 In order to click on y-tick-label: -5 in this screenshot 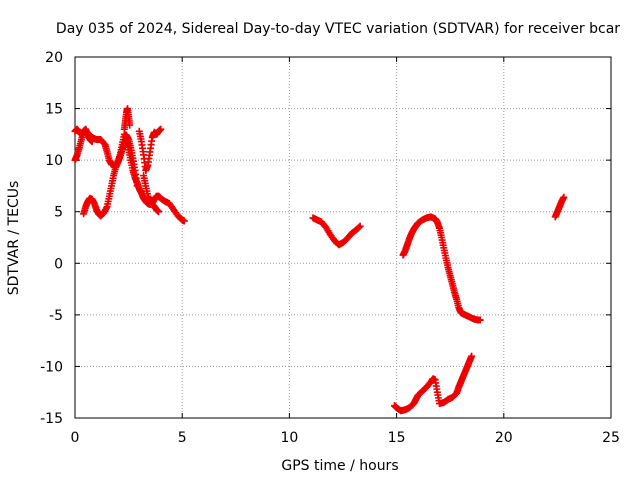, I will do `click(56, 316)`.